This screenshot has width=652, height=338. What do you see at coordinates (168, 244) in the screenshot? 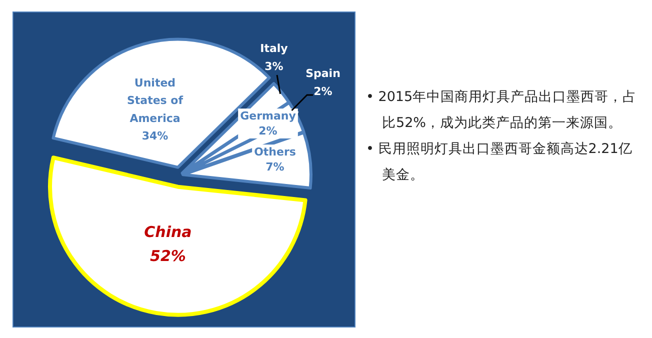
I see `slice-label: China 52%` at bounding box center [168, 244].